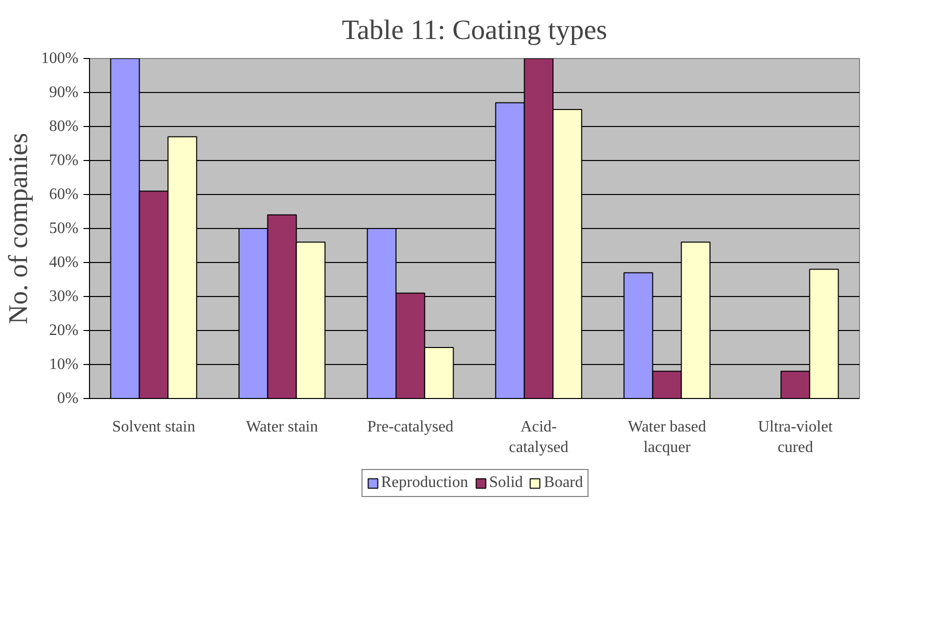 Image resolution: width=952 pixels, height=621 pixels. I want to click on legend-label: Board, so click(563, 483).